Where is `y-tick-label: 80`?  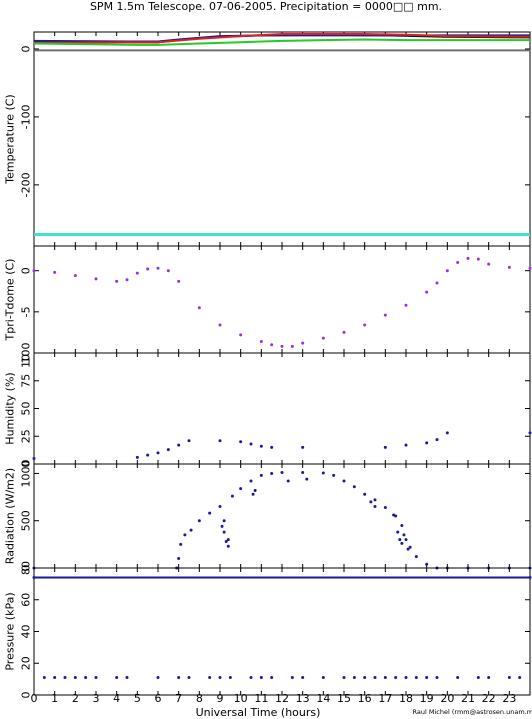 y-tick-label: 80 is located at coordinates (26, 568).